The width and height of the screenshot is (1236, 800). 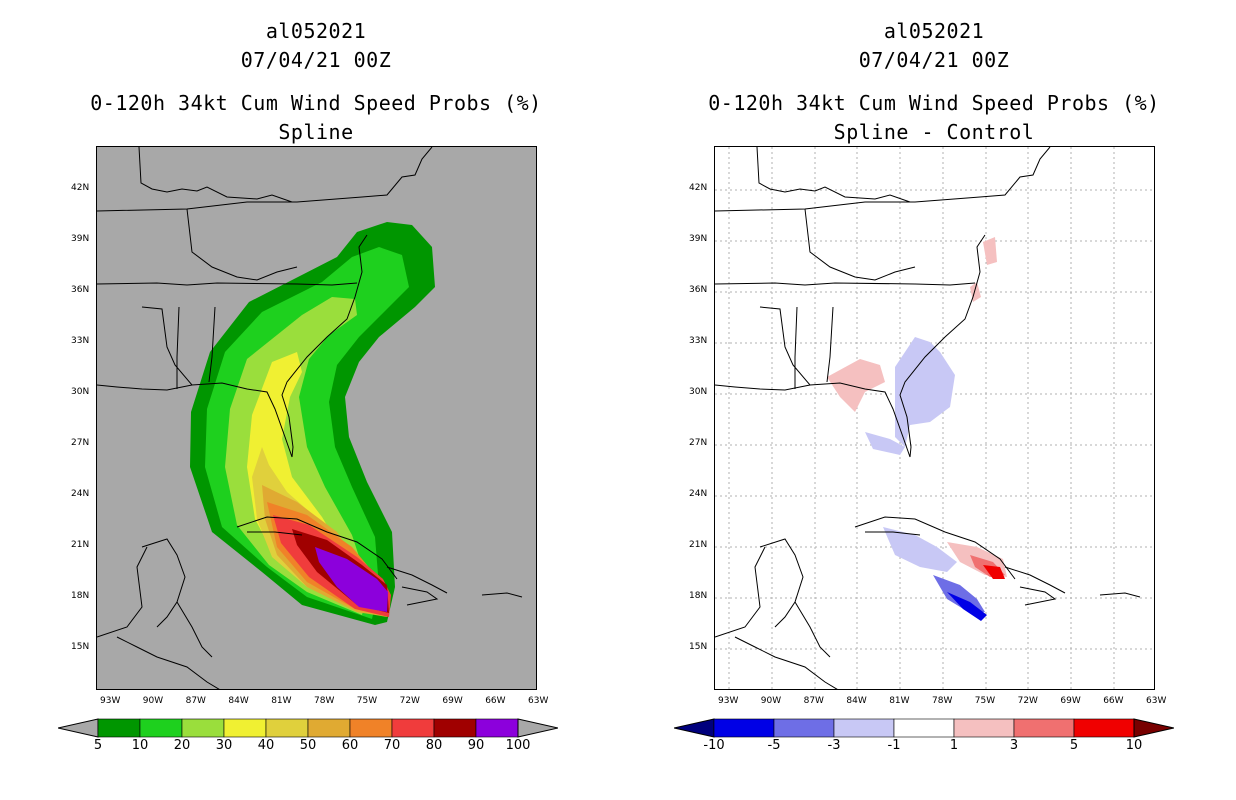 What do you see at coordinates (80, 188) in the screenshot?
I see `left-lat-tick-label: 42N` at bounding box center [80, 188].